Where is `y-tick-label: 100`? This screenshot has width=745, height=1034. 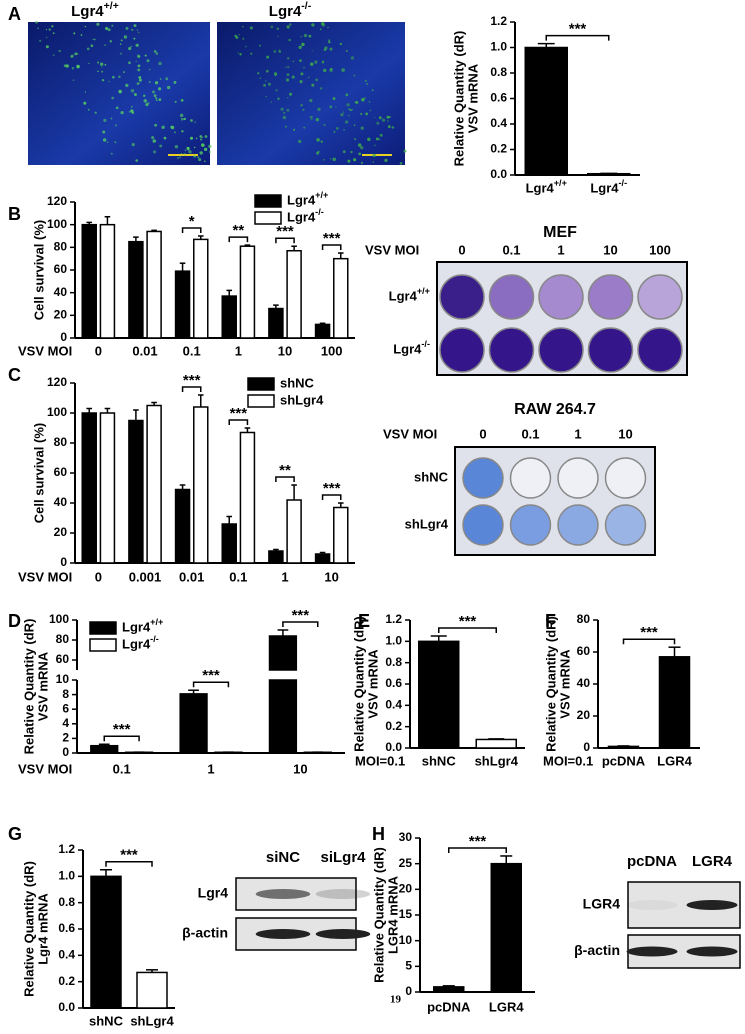 y-tick-label: 100 is located at coordinates (59, 619).